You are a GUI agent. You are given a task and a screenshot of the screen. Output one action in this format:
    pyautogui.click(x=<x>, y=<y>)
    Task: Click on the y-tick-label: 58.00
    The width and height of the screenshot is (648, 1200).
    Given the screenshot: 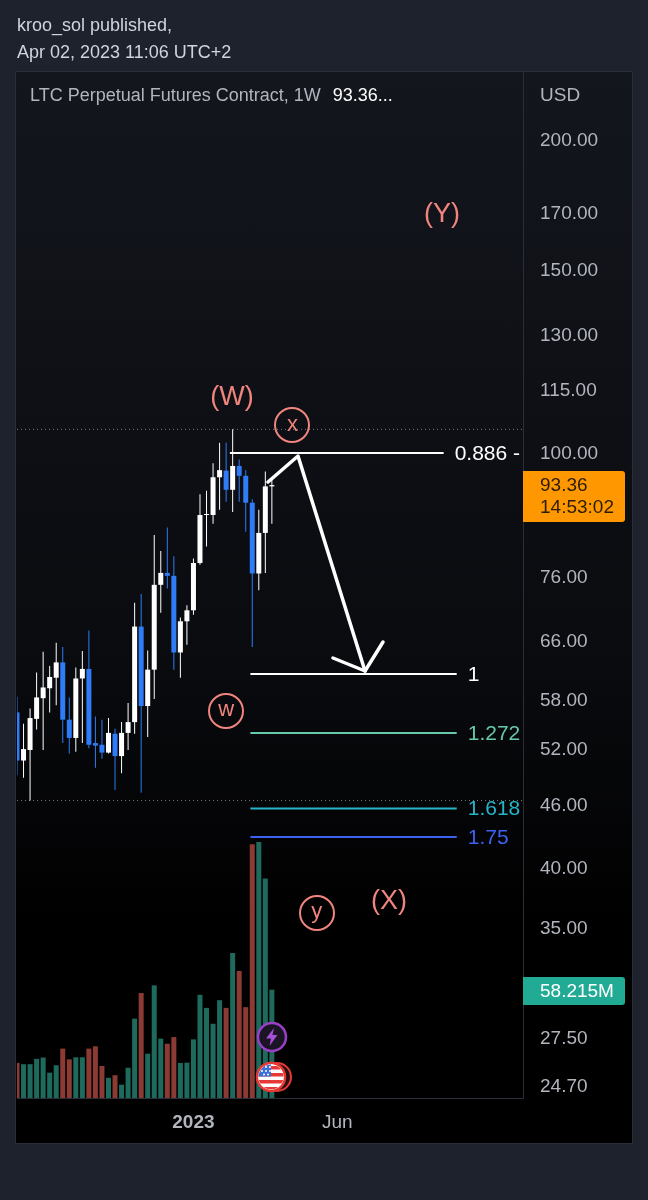 What is the action you would take?
    pyautogui.click(x=564, y=699)
    